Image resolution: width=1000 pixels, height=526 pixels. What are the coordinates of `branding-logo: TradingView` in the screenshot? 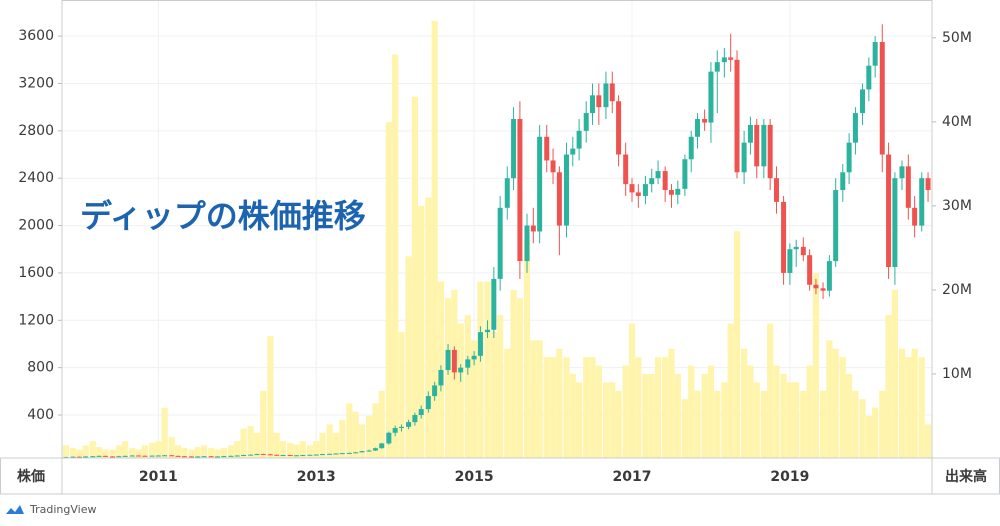 It's located at (51, 509).